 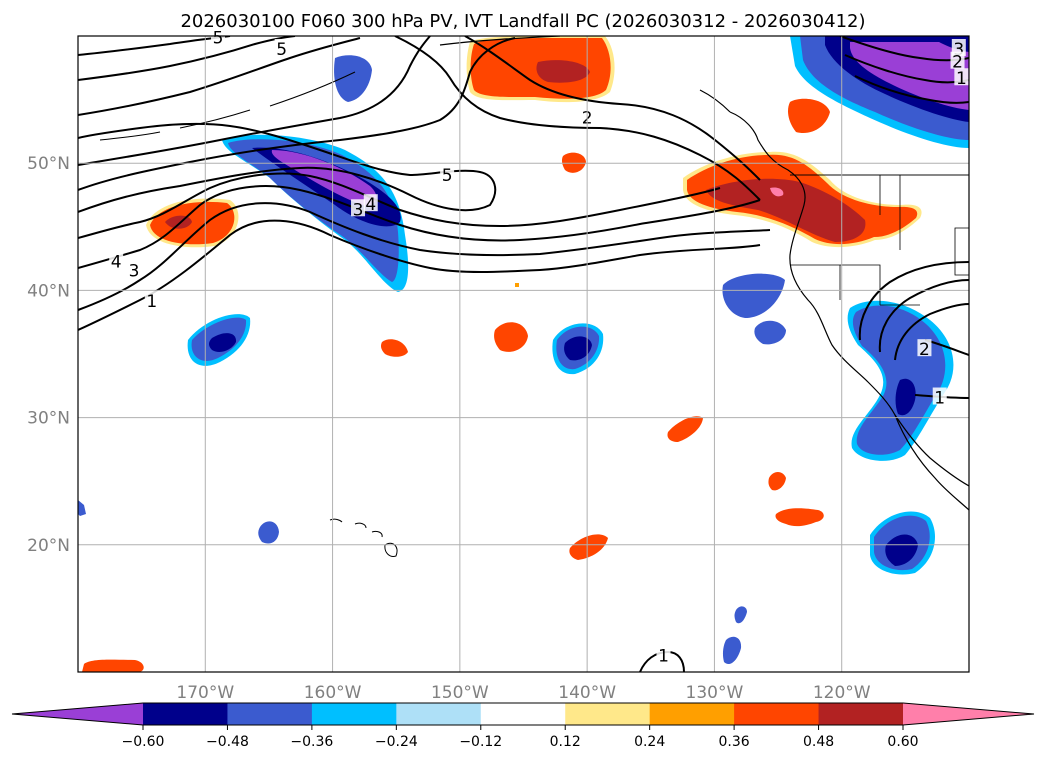 I want to click on lat-tick-label: 30°N, so click(x=48, y=419).